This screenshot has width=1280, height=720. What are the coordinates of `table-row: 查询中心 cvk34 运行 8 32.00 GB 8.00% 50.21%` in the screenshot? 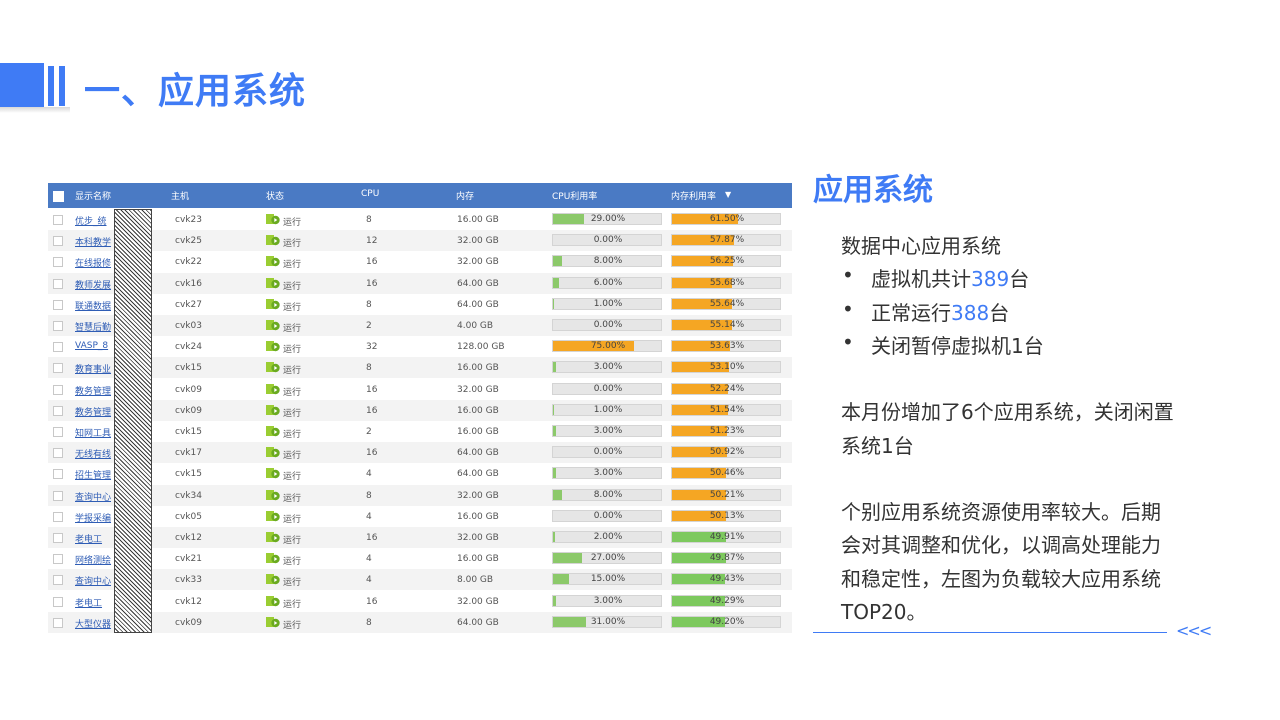 It's located at (420, 495).